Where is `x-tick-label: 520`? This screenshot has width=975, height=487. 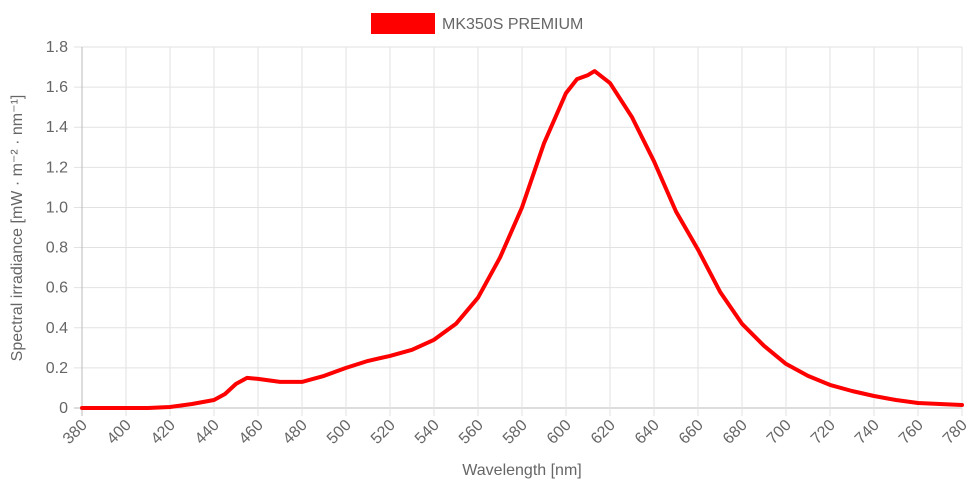 x-tick-label: 520 is located at coordinates (383, 432).